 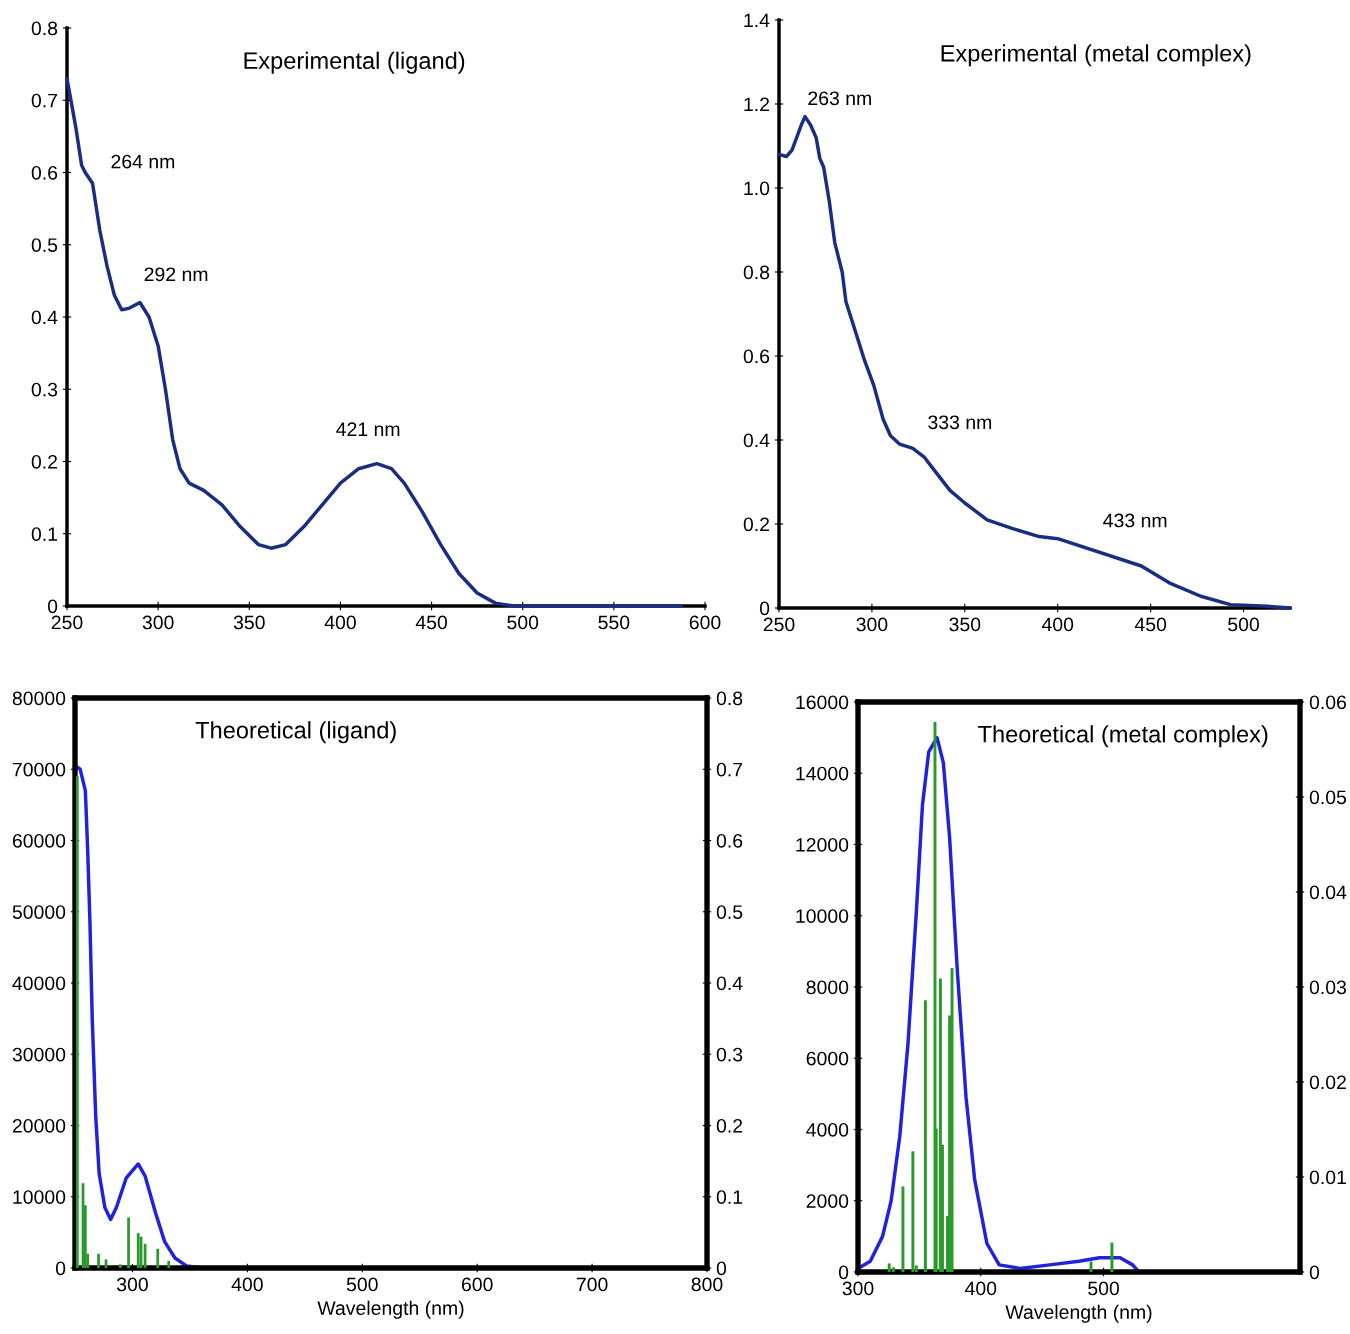 What do you see at coordinates (39, 1054) in the screenshot?
I see `y-tick-label: 30000` at bounding box center [39, 1054].